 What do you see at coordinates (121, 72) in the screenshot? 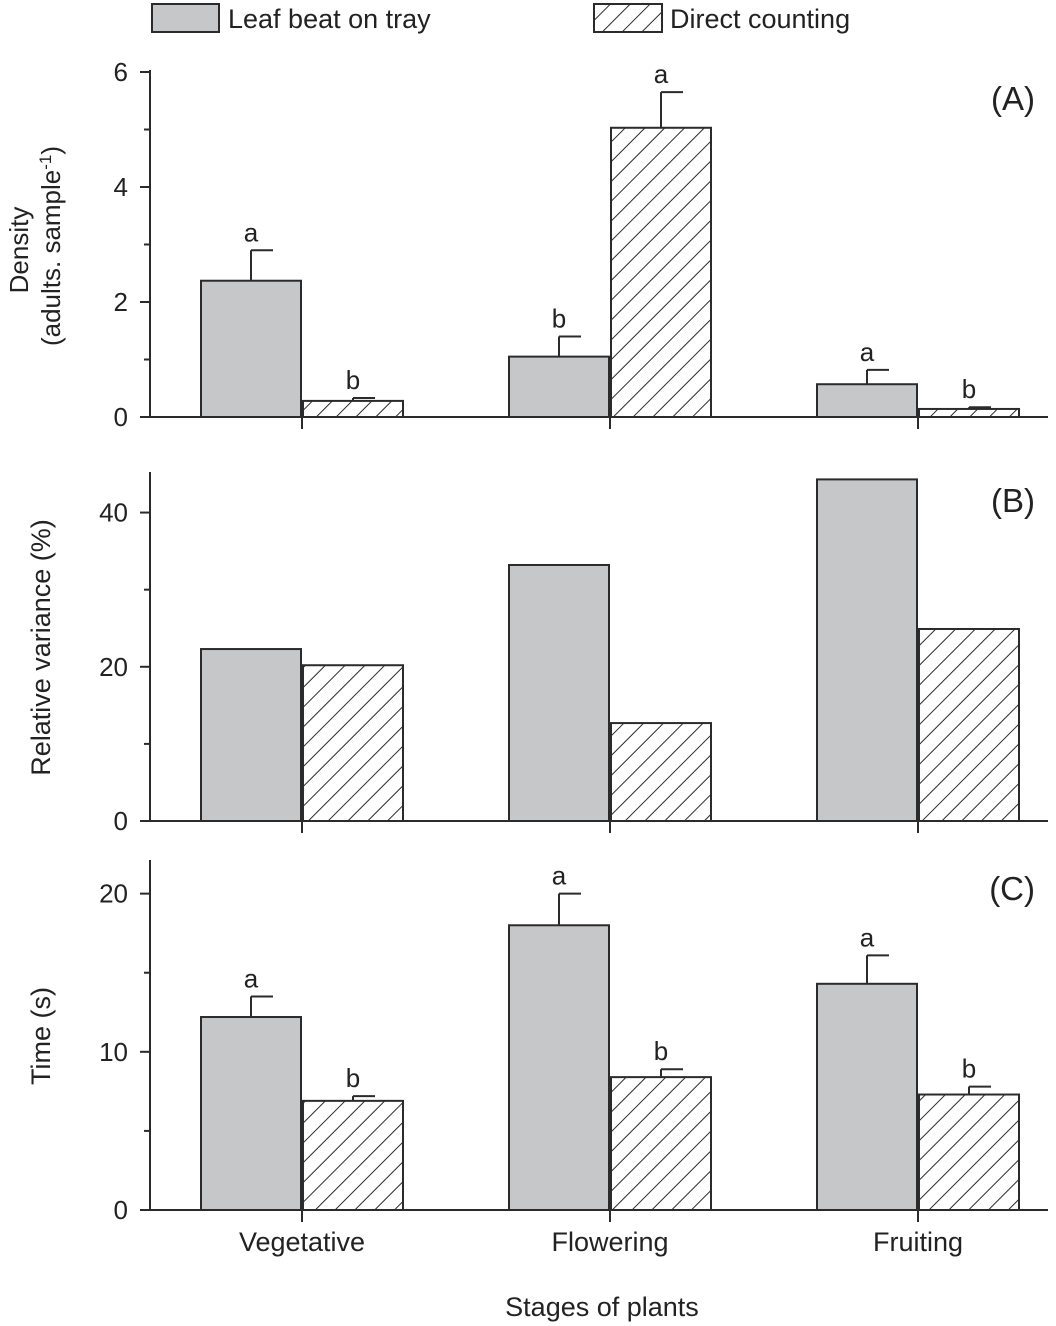
I see `y-tick-label: 6` at bounding box center [121, 72].